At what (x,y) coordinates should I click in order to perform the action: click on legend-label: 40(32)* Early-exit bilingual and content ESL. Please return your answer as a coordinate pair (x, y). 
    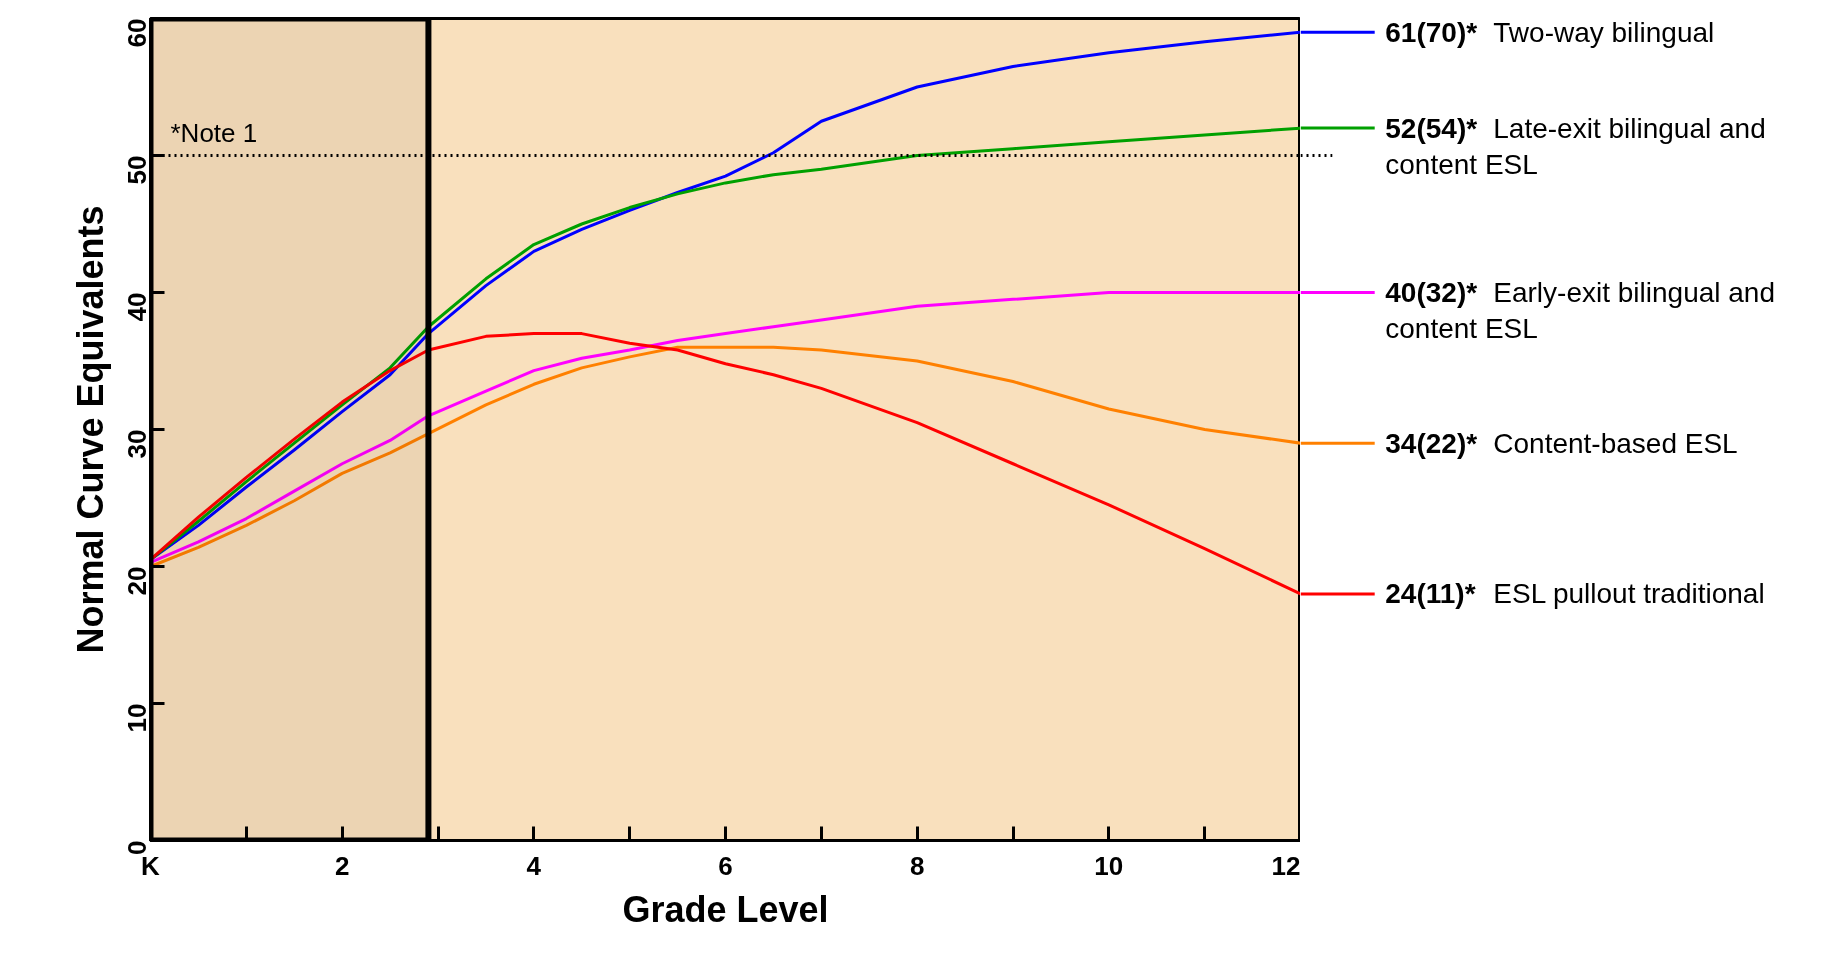
    Looking at the image, I should click on (1580, 310).